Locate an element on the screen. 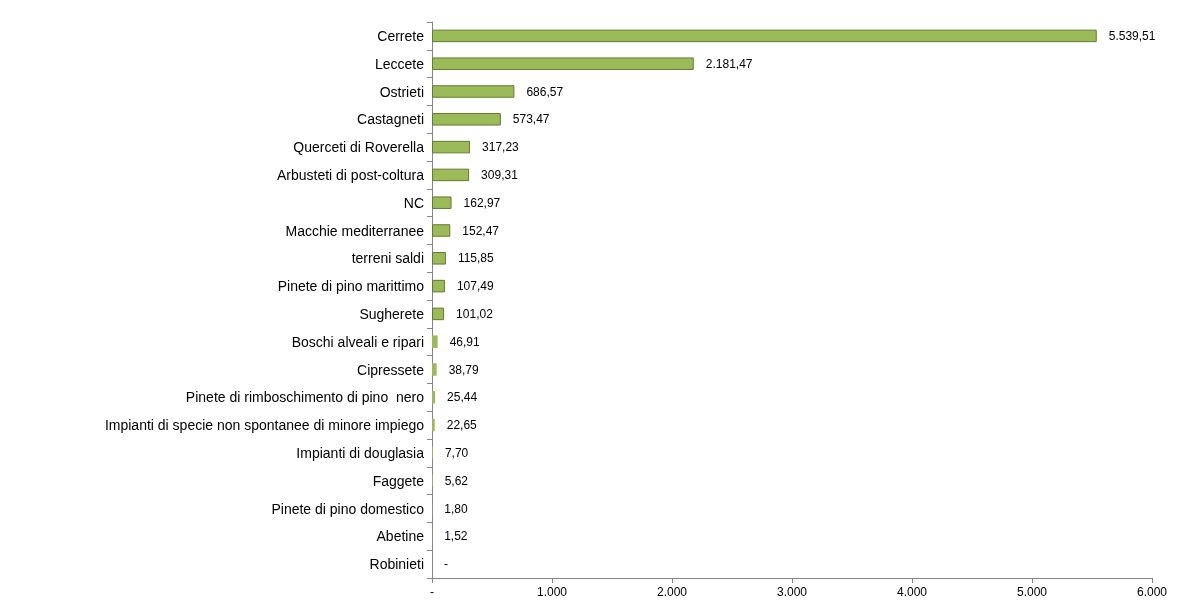  data-label: 46,91 is located at coordinates (464, 341).